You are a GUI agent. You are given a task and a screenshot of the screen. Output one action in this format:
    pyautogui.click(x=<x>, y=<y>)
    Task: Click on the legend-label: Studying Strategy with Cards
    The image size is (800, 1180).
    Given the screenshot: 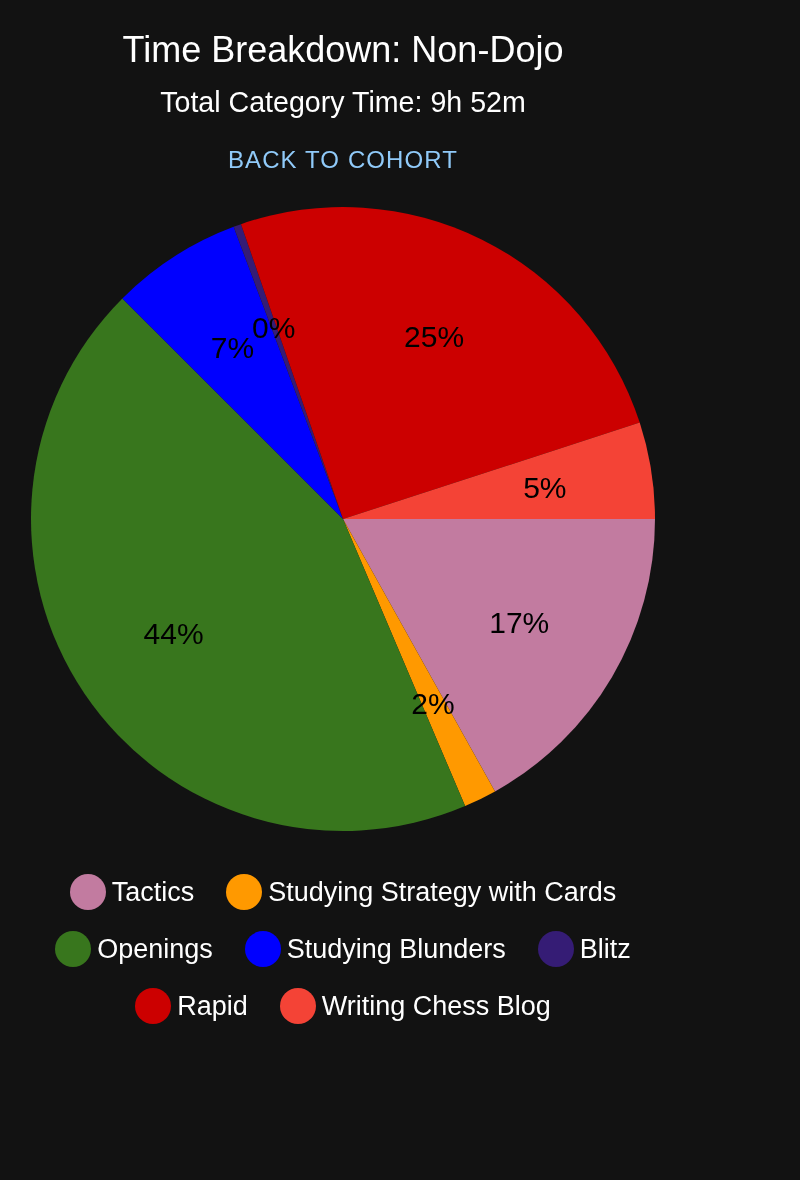 What is the action you would take?
    pyautogui.click(x=442, y=892)
    